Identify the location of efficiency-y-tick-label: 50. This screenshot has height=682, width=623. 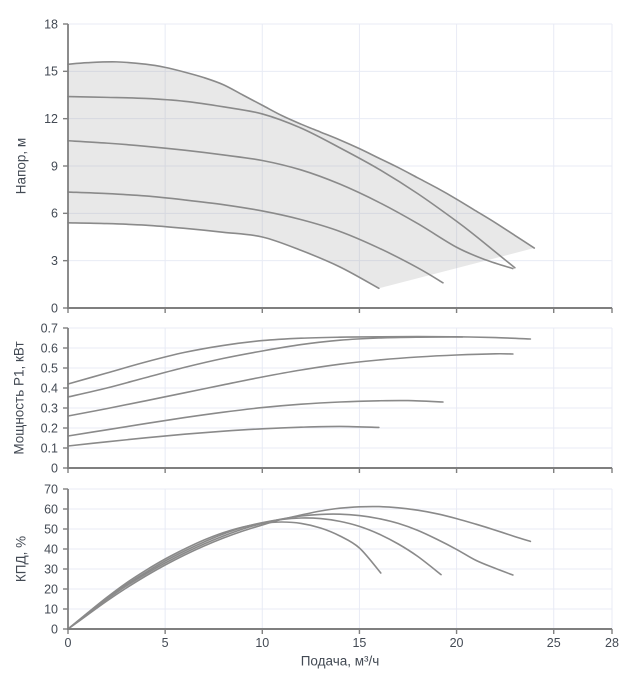
(51, 529).